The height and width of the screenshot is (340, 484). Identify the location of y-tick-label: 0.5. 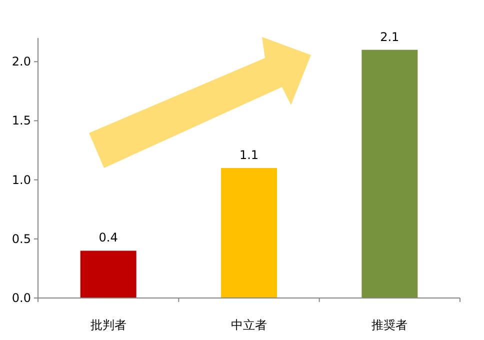
(21, 239).